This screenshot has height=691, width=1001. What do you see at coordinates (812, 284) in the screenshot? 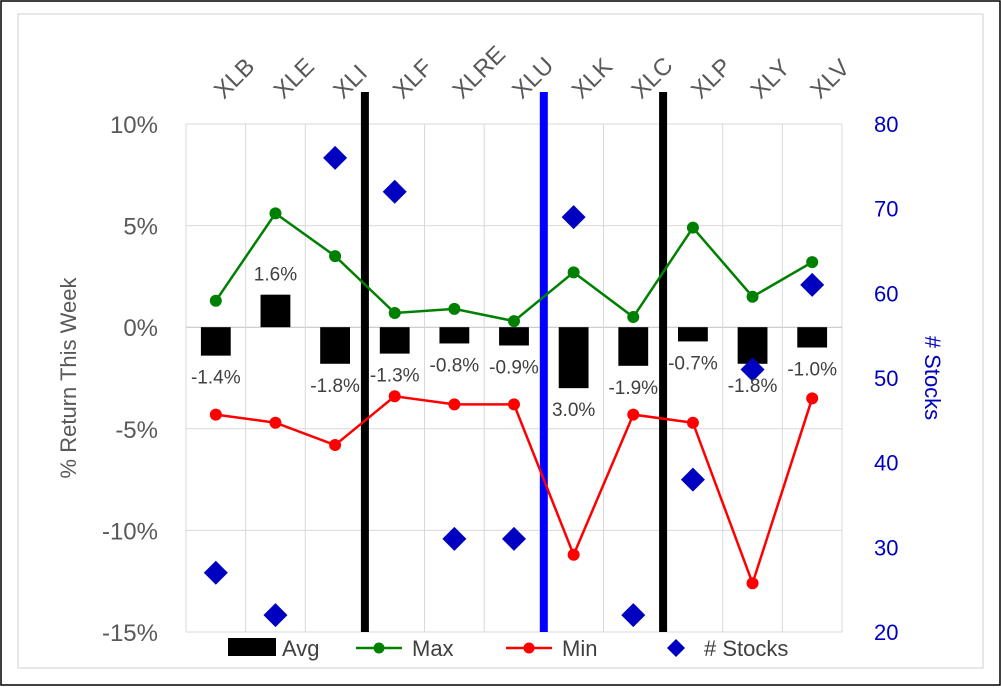
I see `stocks-point-xlv` at bounding box center [812, 284].